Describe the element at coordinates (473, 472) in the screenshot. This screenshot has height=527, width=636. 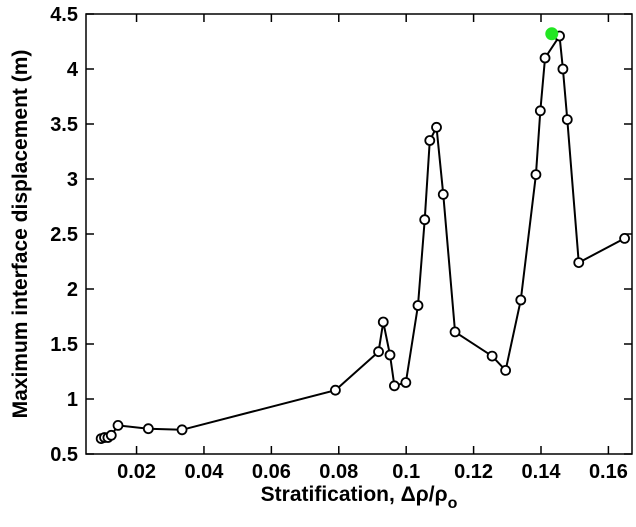
I see `x-tick-label: 0.12` at that location.